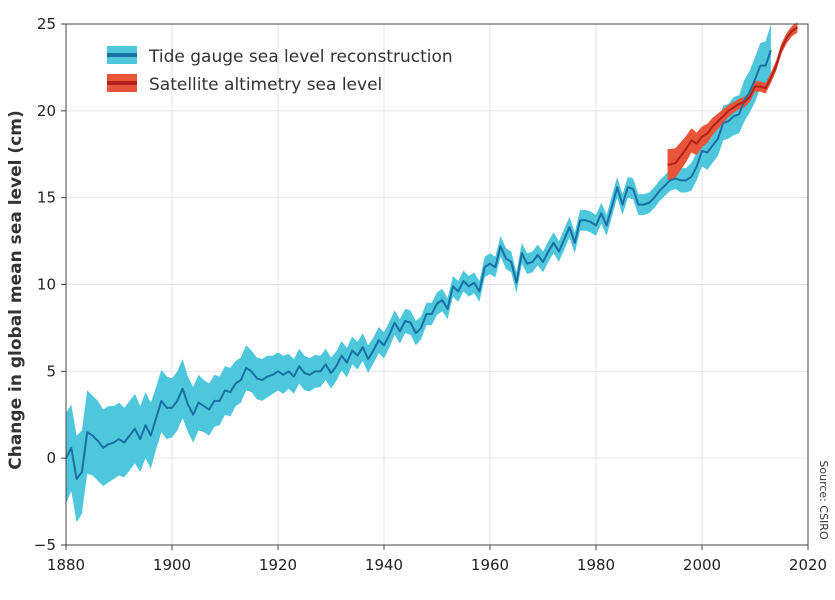 This screenshot has height=600, width=835. Describe the element at coordinates (51, 371) in the screenshot. I see `y-tick-label: 5` at that location.